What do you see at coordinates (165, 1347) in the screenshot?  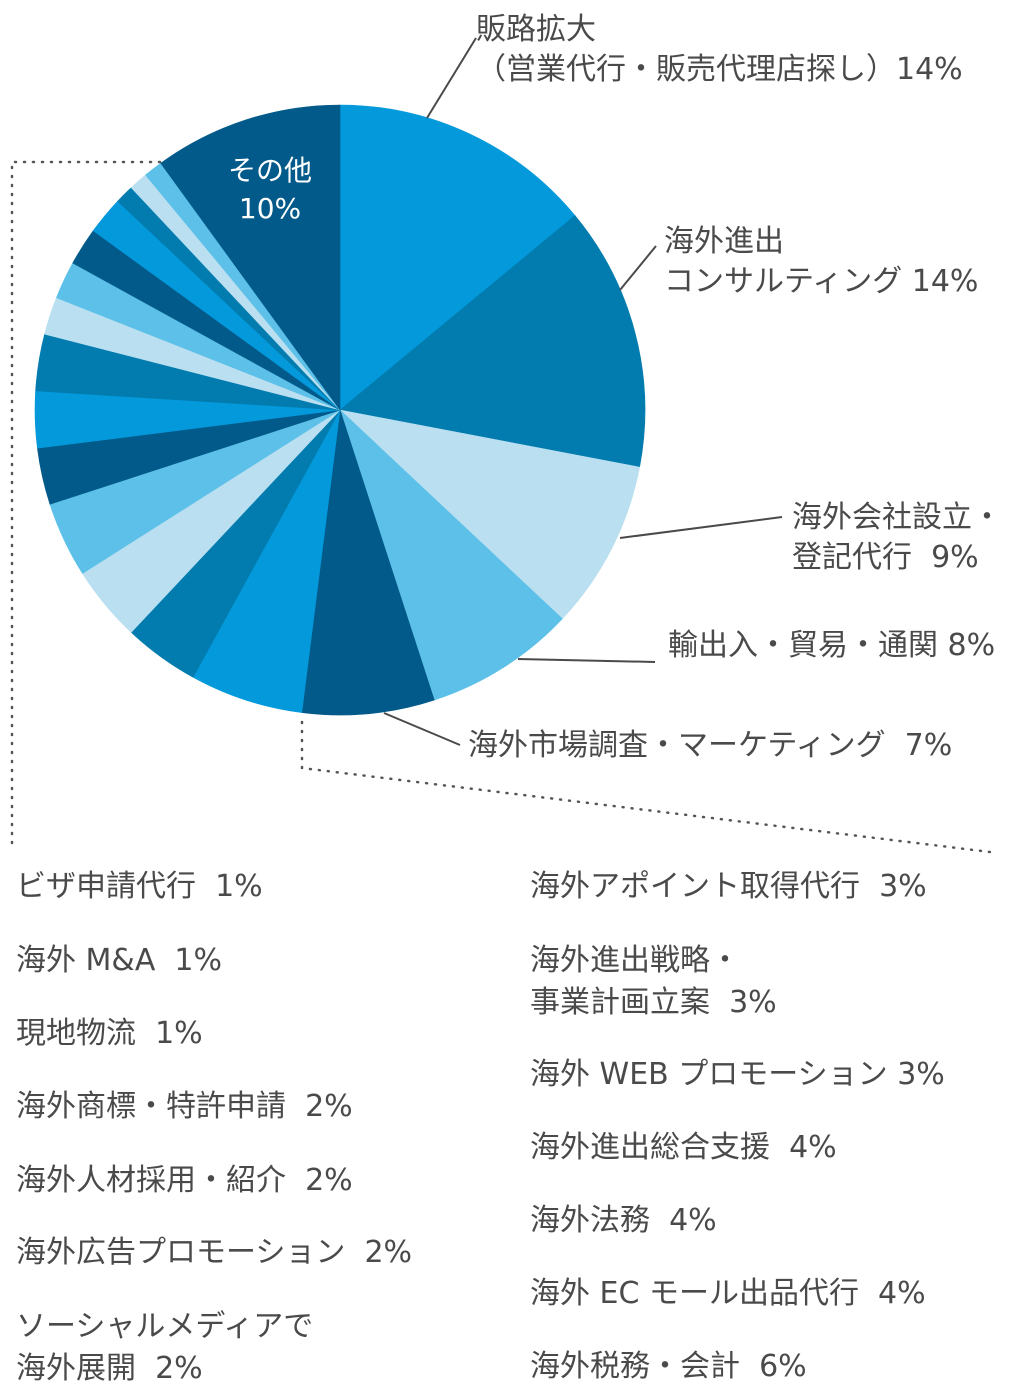 I see `legend-item: ソーシャルメディアで 海外展開 2%` at bounding box center [165, 1347].